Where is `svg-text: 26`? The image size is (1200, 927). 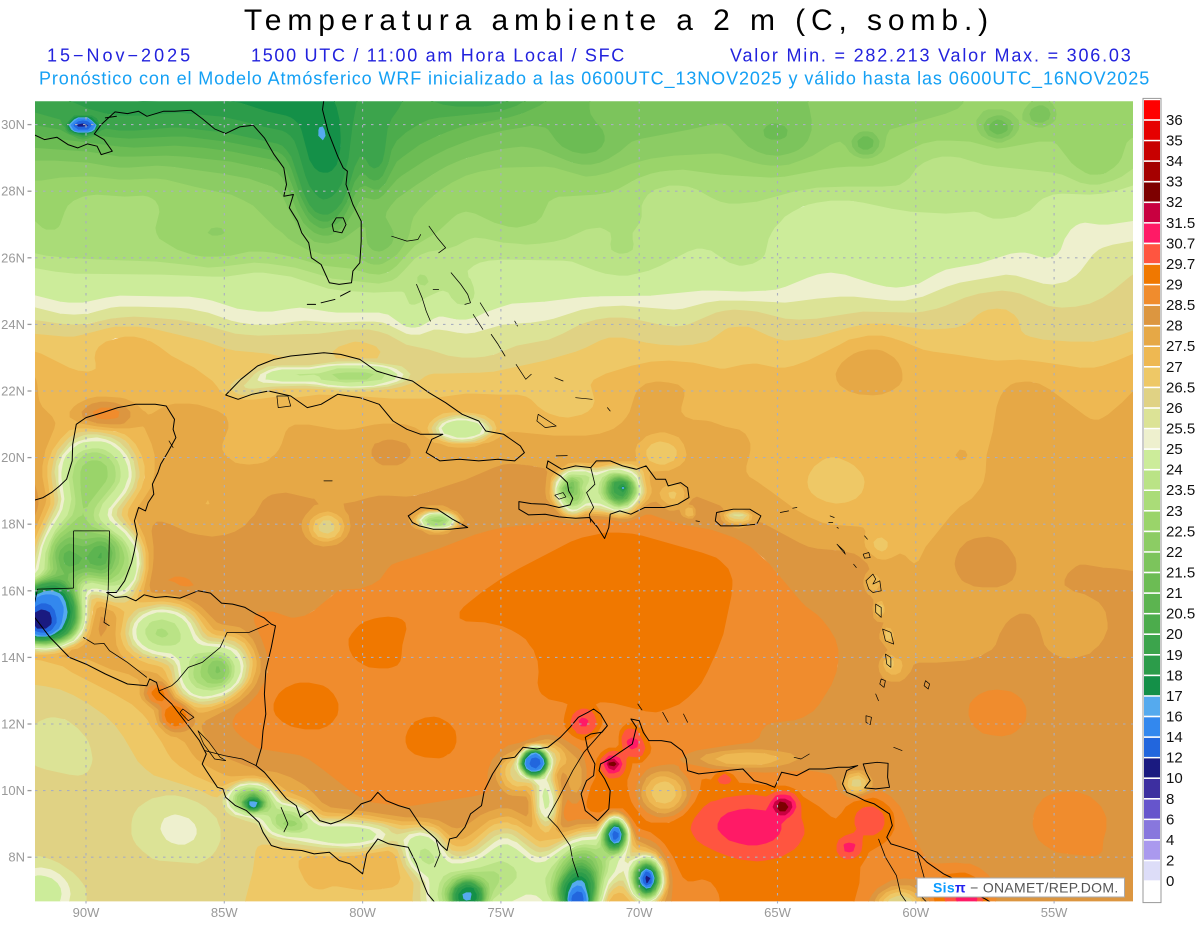
svg-text: 26 is located at coordinates (1174, 408).